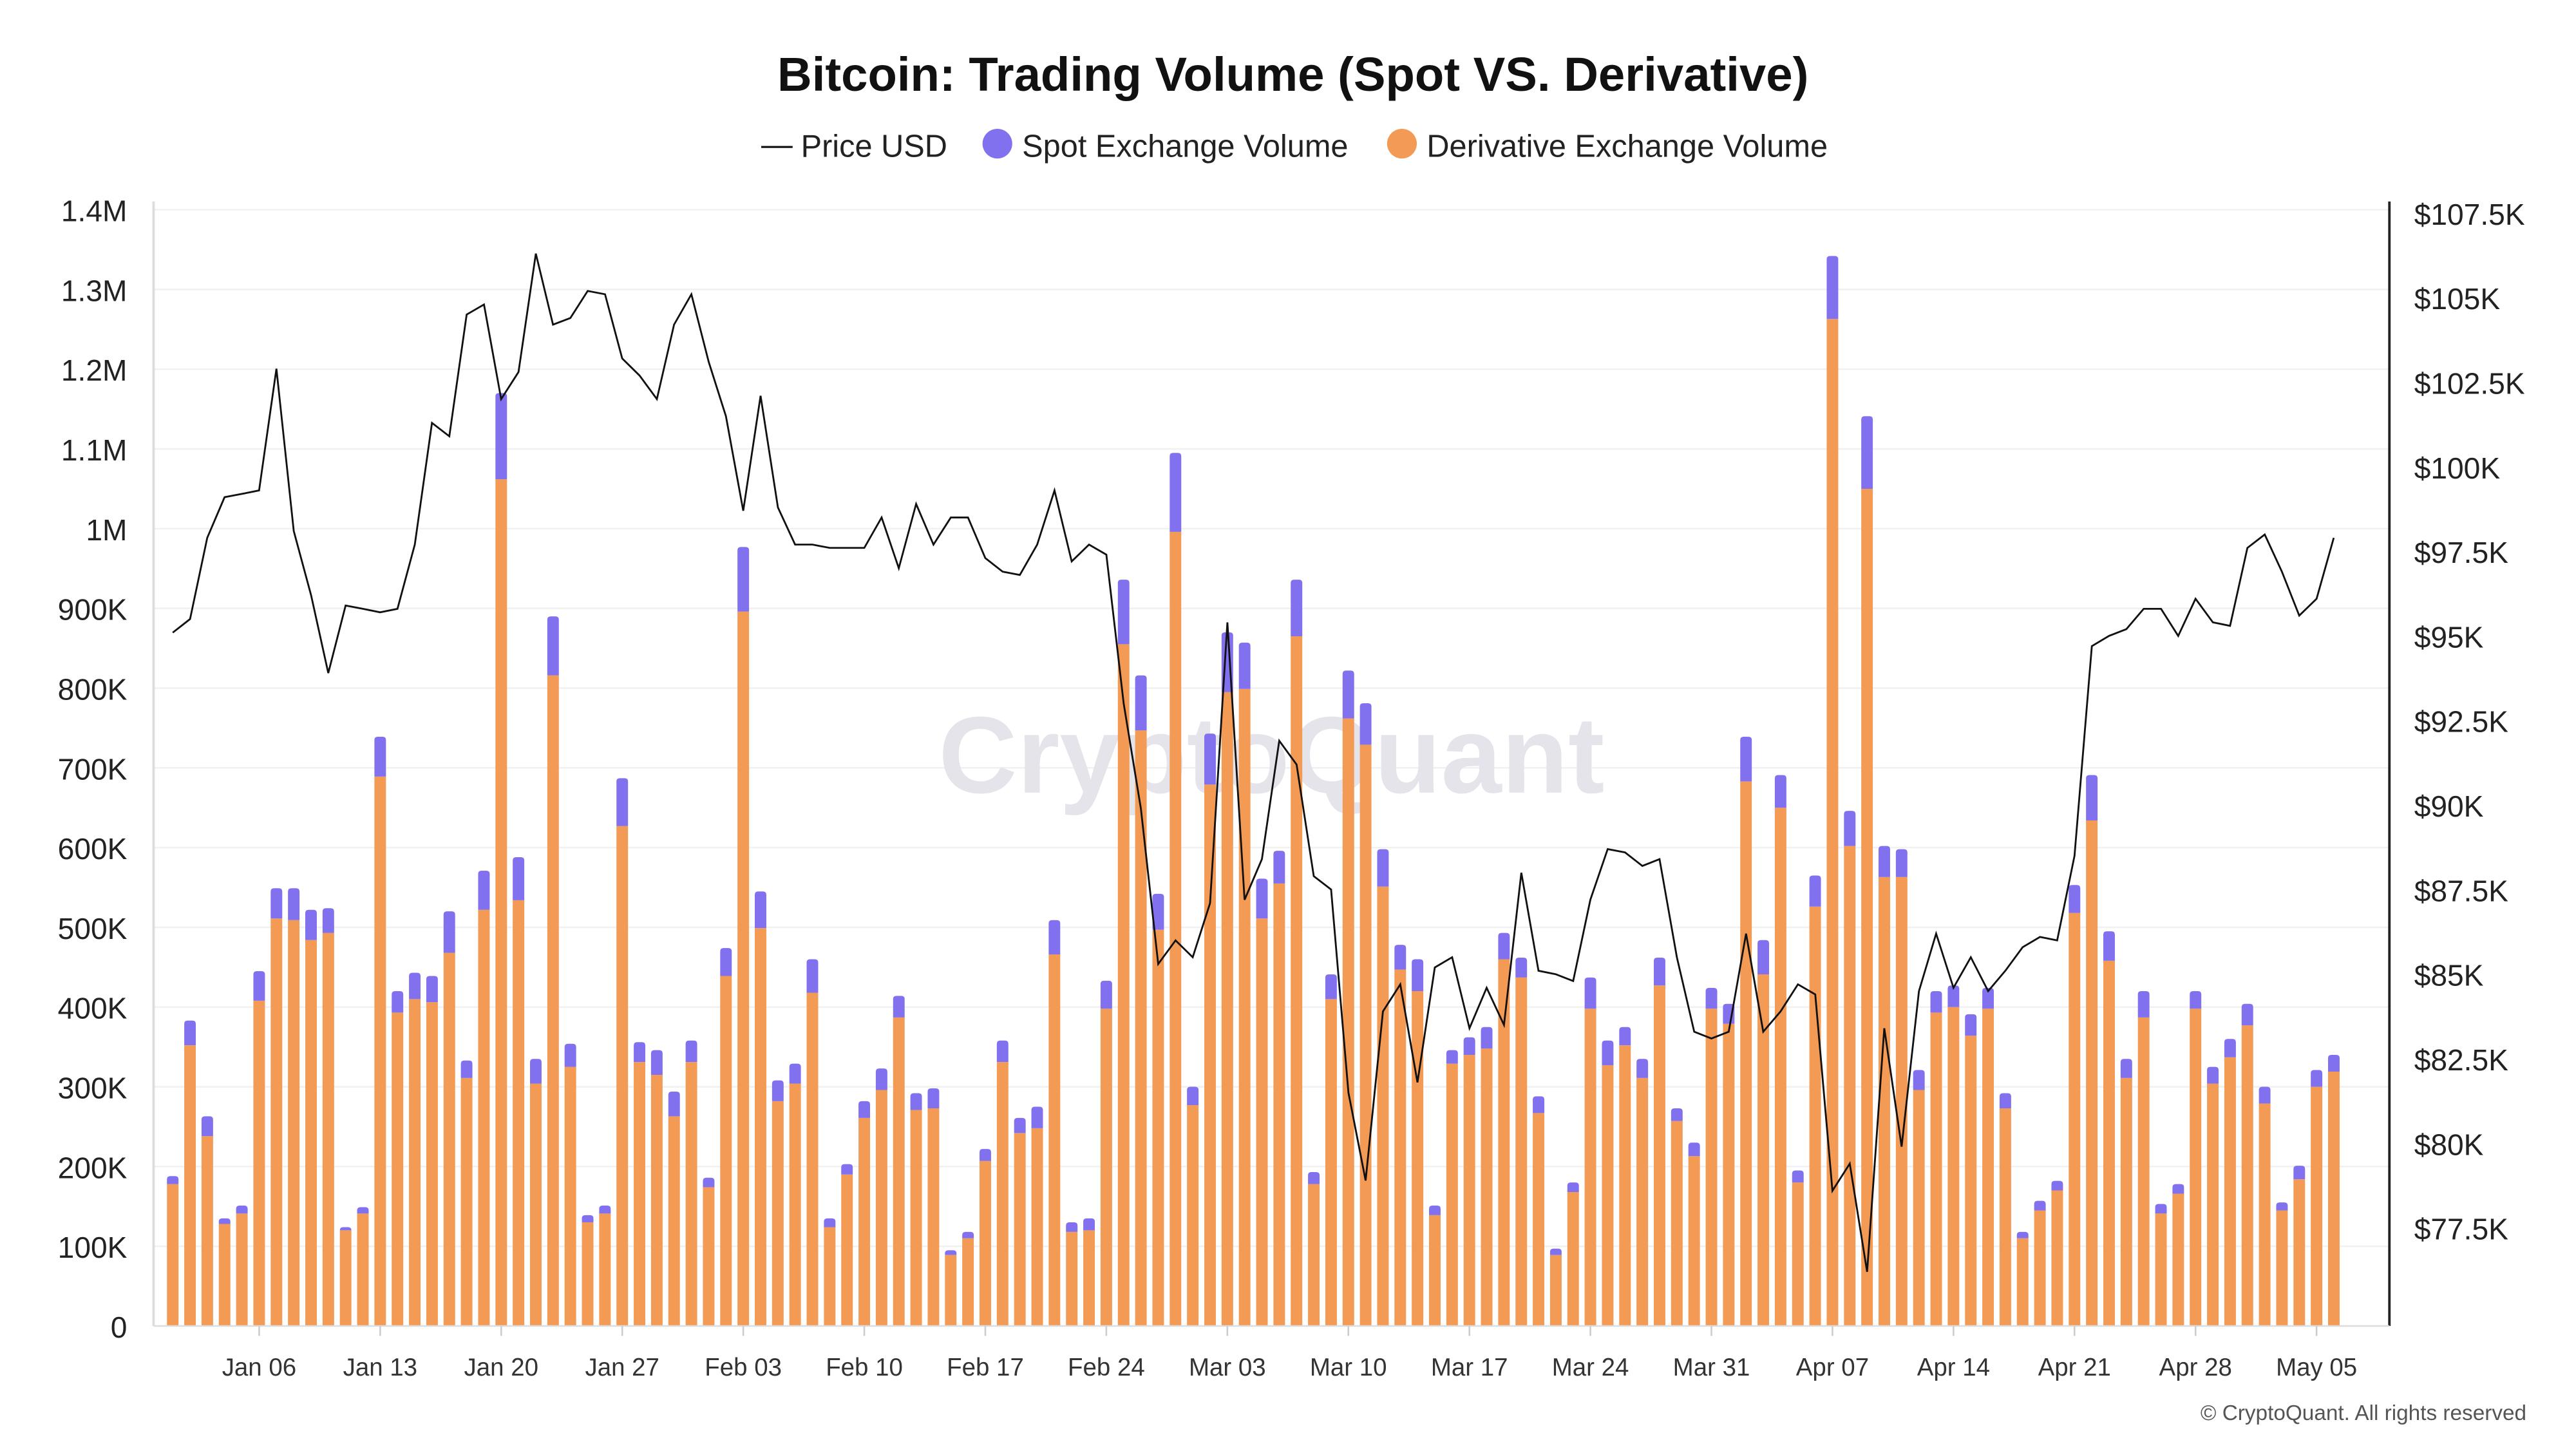 The image size is (2576, 1449). I want to click on x-tick-label: Apr 07, so click(1832, 1368).